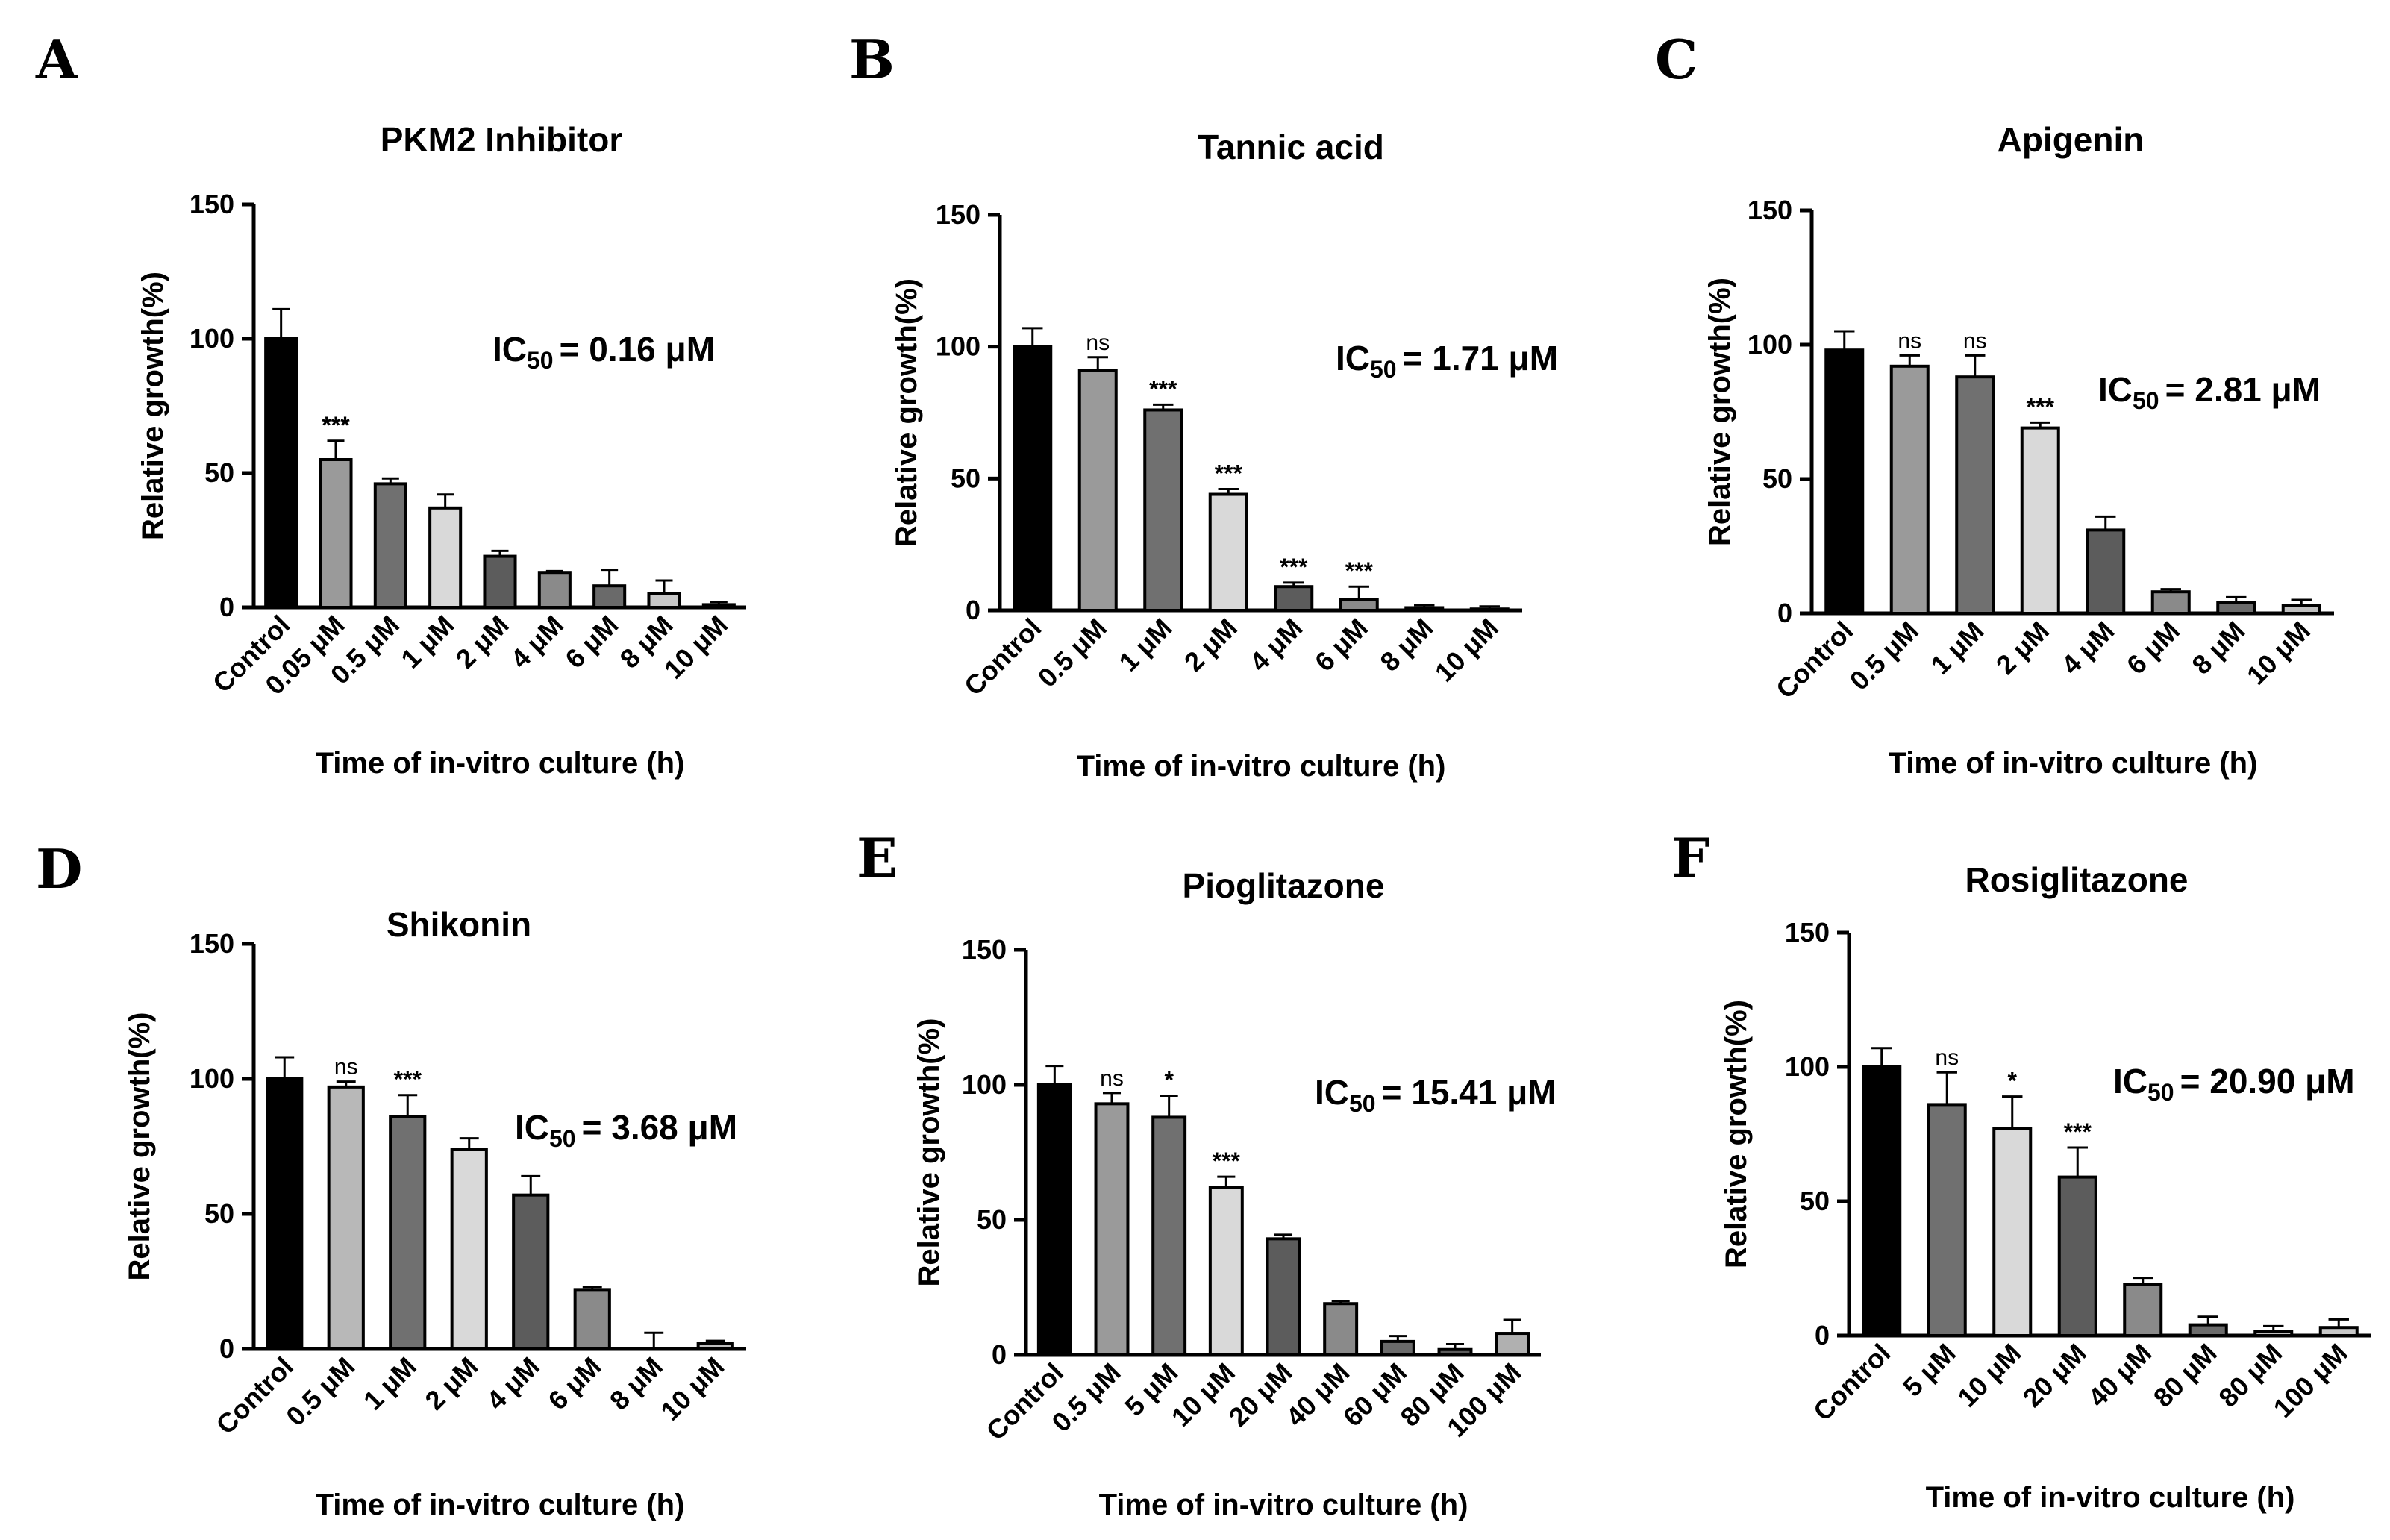 This screenshot has width=2390, height=1540. Describe the element at coordinates (1447, 361) in the screenshot. I see `ic50-annotation: IC50 = 1.71 μM` at that location.